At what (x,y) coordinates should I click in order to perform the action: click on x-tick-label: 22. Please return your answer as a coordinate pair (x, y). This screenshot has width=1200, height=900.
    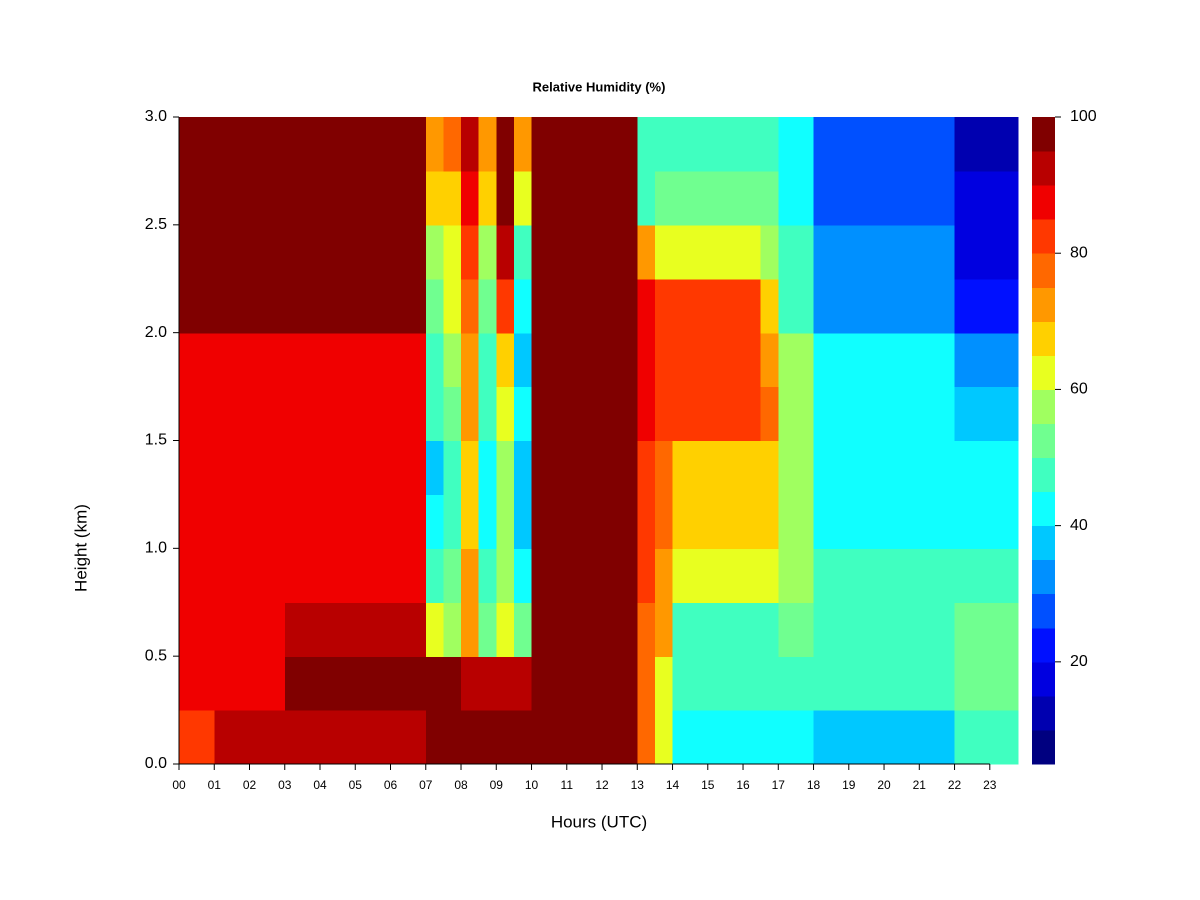
    Looking at the image, I should click on (955, 785).